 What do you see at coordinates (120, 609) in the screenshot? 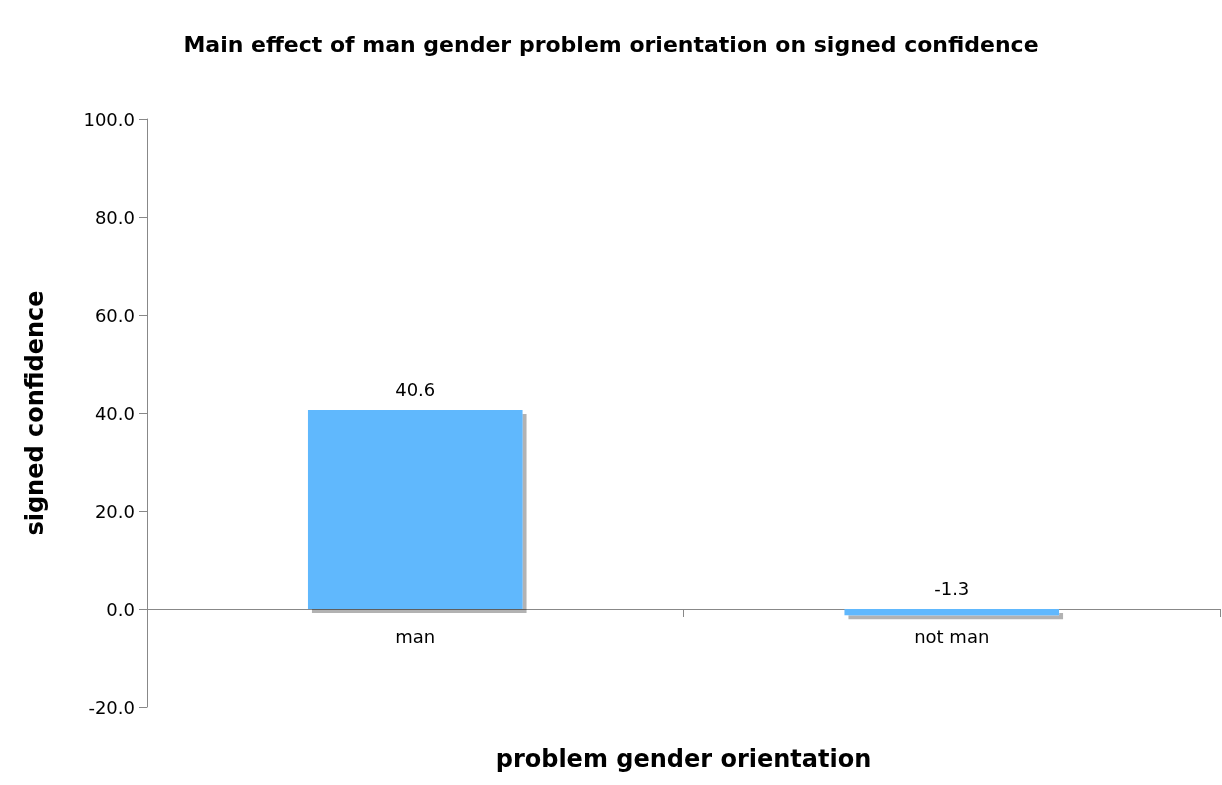
I see `y-tick-label: 0.0` at bounding box center [120, 609].